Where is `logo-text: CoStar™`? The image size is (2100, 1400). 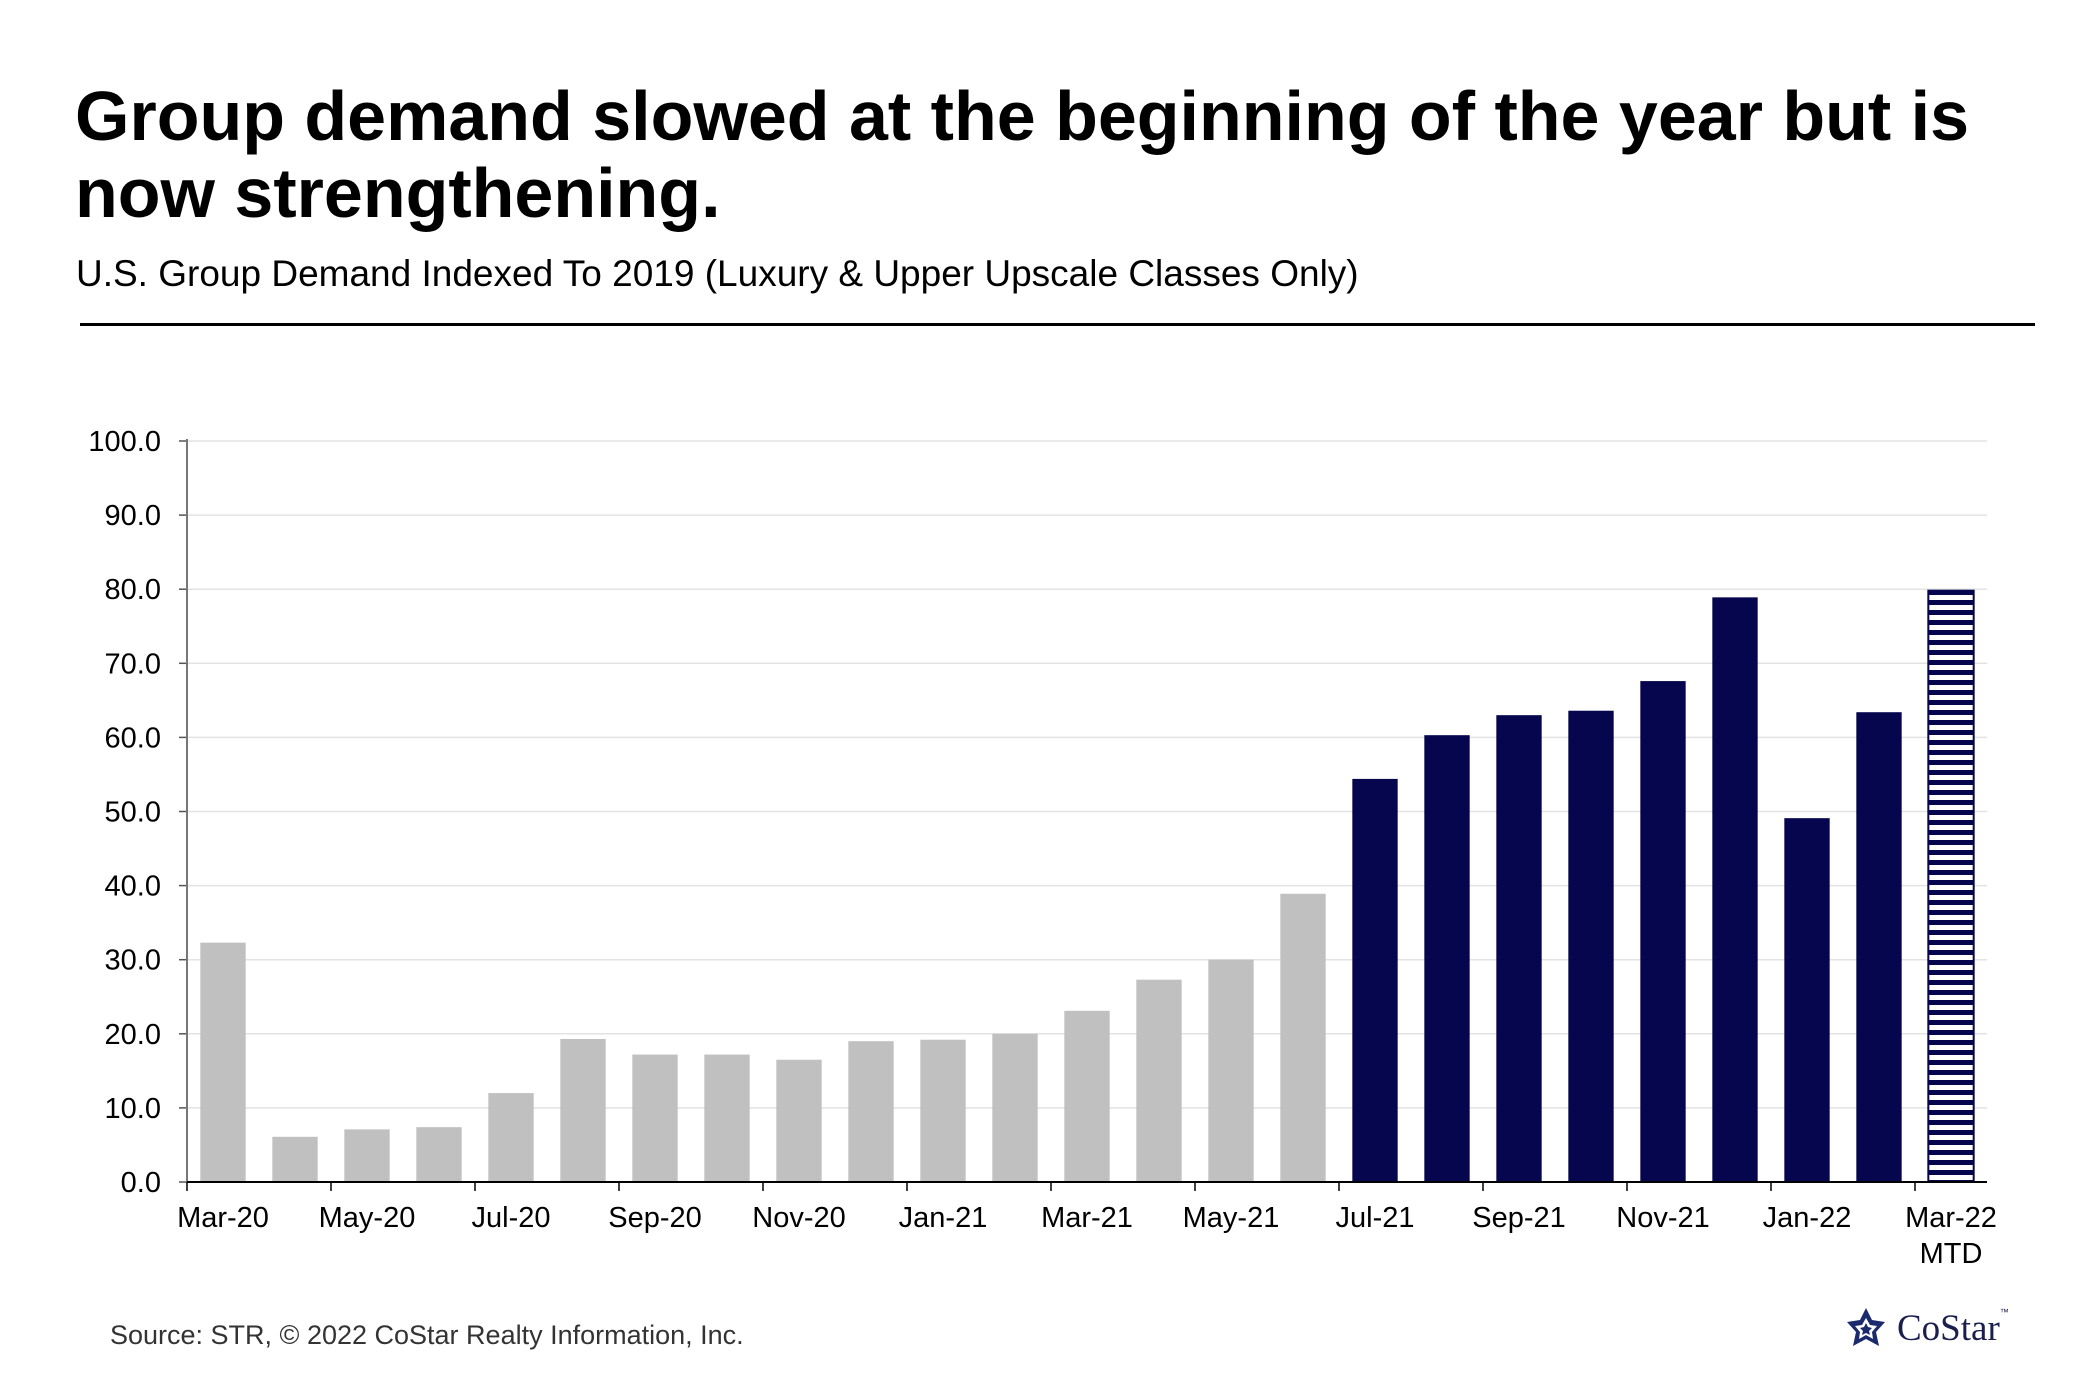 logo-text: CoStar™ is located at coordinates (1953, 1327).